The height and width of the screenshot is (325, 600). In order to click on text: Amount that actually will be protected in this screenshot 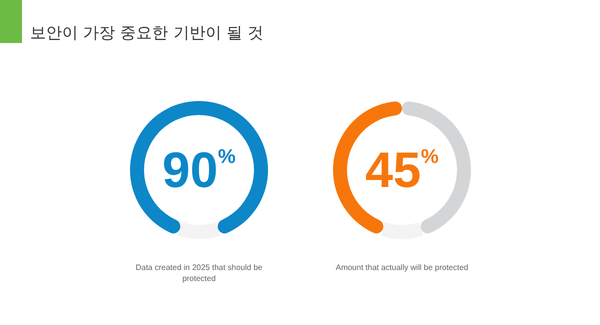, I will do `click(402, 267)`.